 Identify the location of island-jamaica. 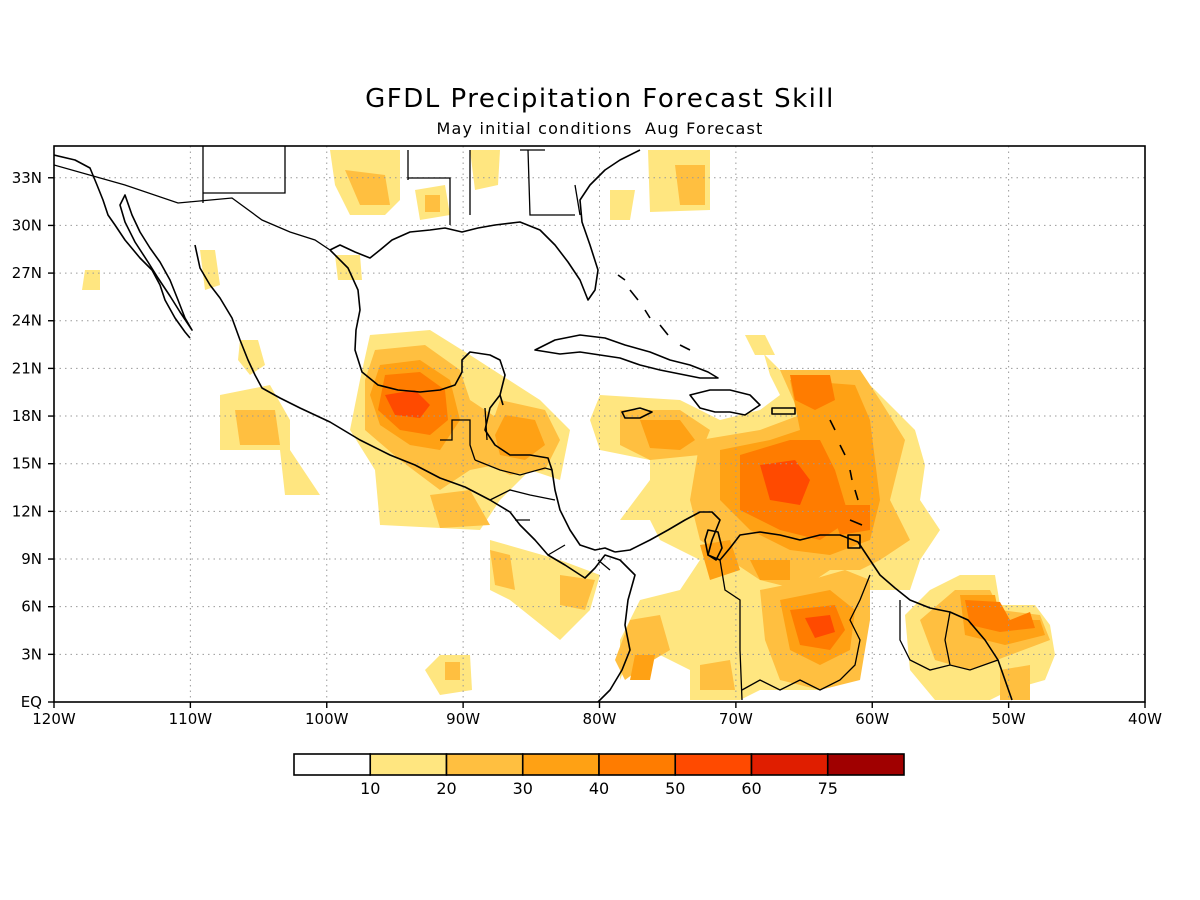
(637, 413).